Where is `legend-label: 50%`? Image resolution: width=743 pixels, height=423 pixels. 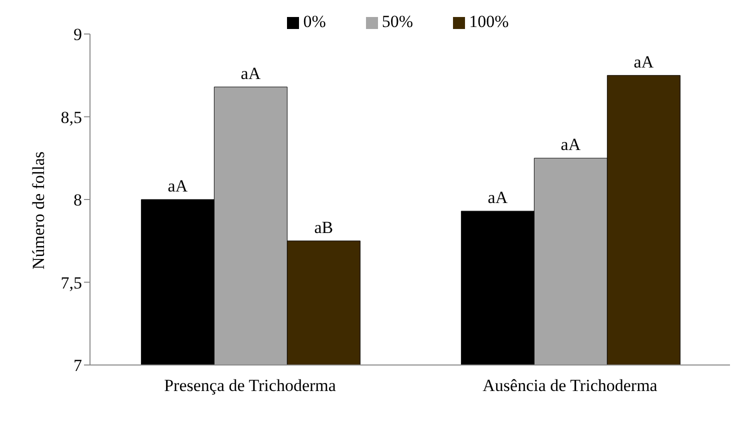
legend-label: 50% is located at coordinates (398, 21).